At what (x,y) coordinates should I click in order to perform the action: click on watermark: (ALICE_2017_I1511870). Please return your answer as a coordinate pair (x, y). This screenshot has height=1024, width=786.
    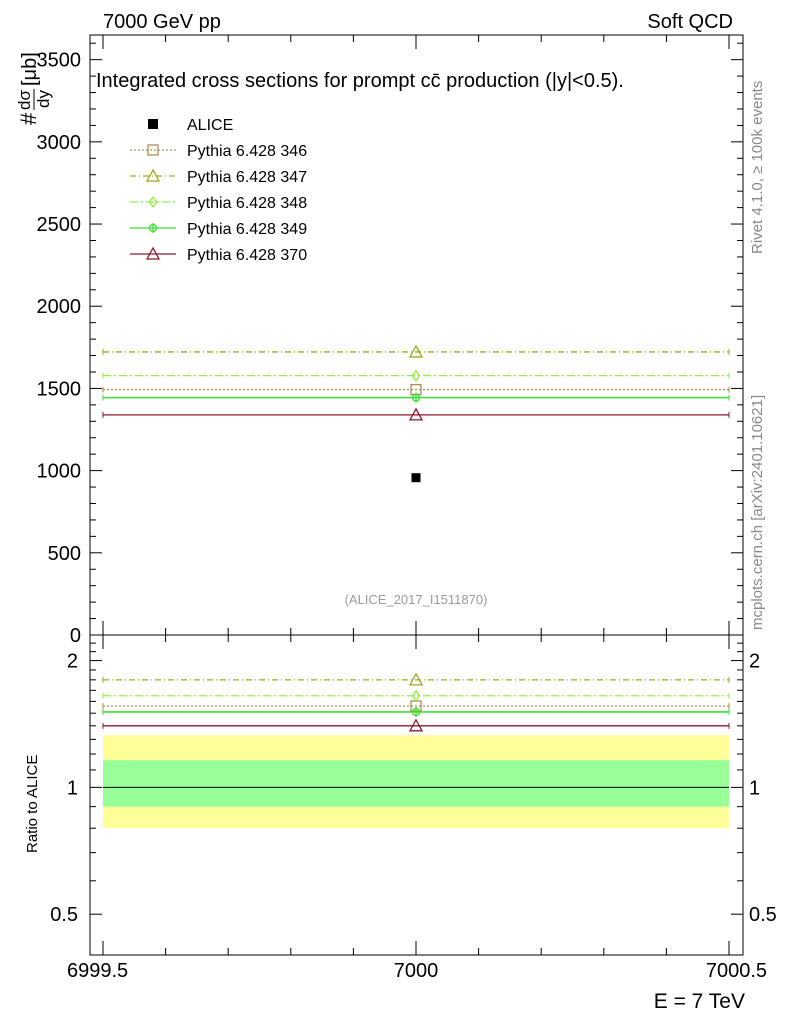
    Looking at the image, I should click on (416, 599).